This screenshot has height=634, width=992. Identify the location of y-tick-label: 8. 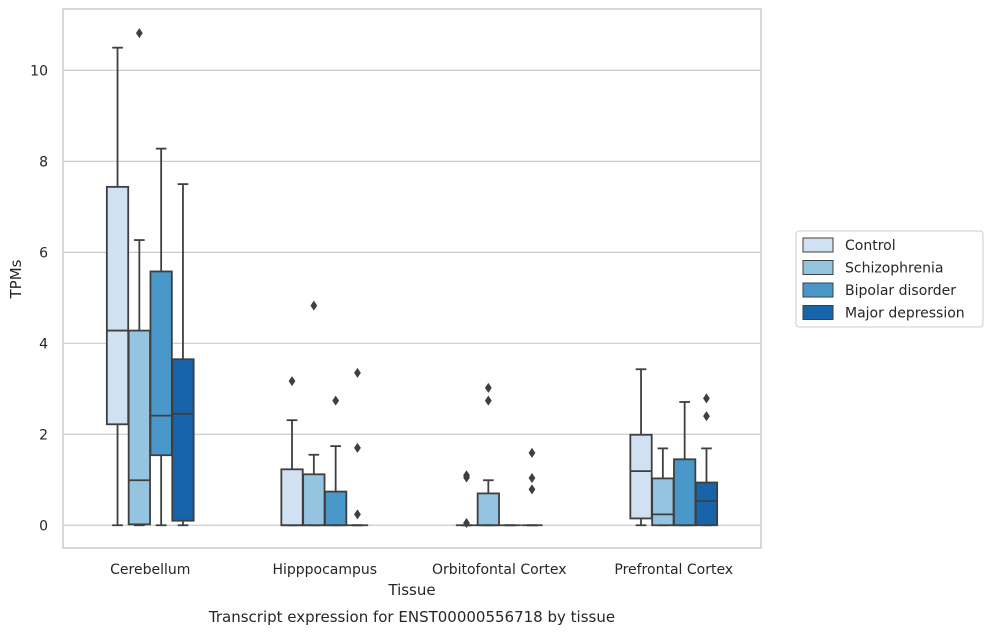
(43, 162).